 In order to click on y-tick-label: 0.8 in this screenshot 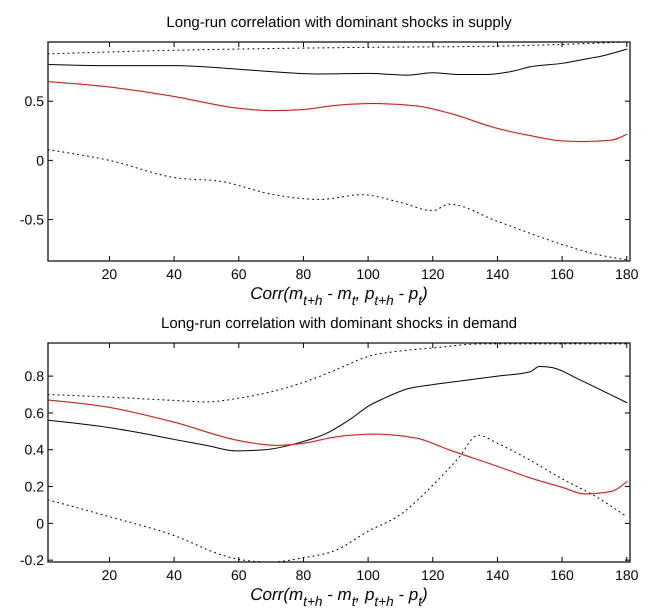, I will do `click(34, 376)`.